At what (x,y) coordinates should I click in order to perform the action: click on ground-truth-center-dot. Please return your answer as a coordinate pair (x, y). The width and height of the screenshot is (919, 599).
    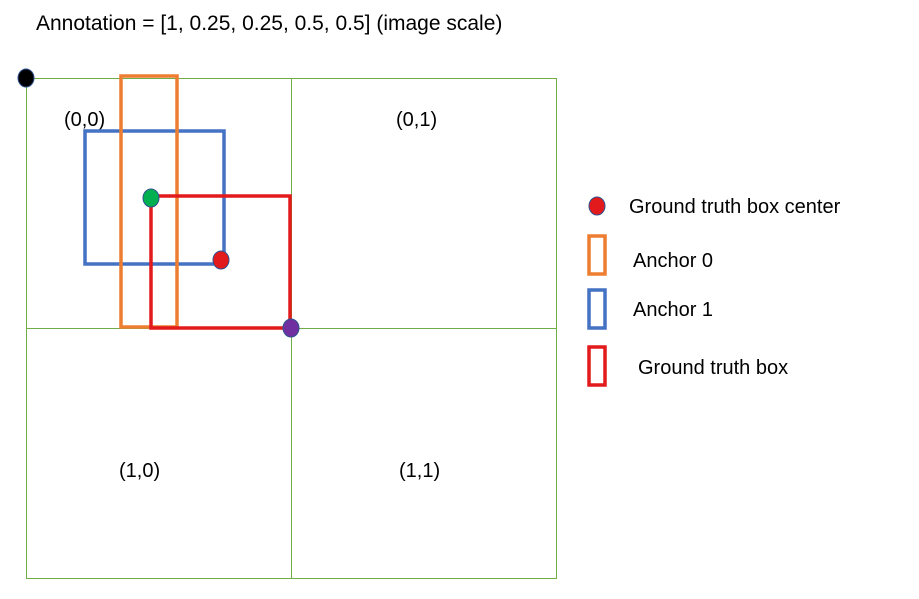
    Looking at the image, I should click on (221, 260).